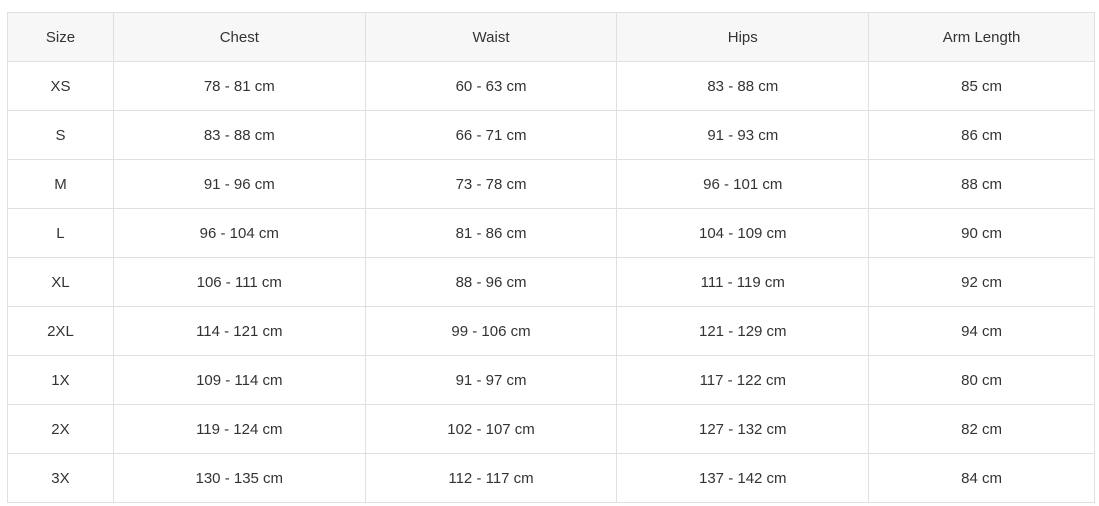  What do you see at coordinates (981, 184) in the screenshot?
I see `measurement-cell: 88 cm` at bounding box center [981, 184].